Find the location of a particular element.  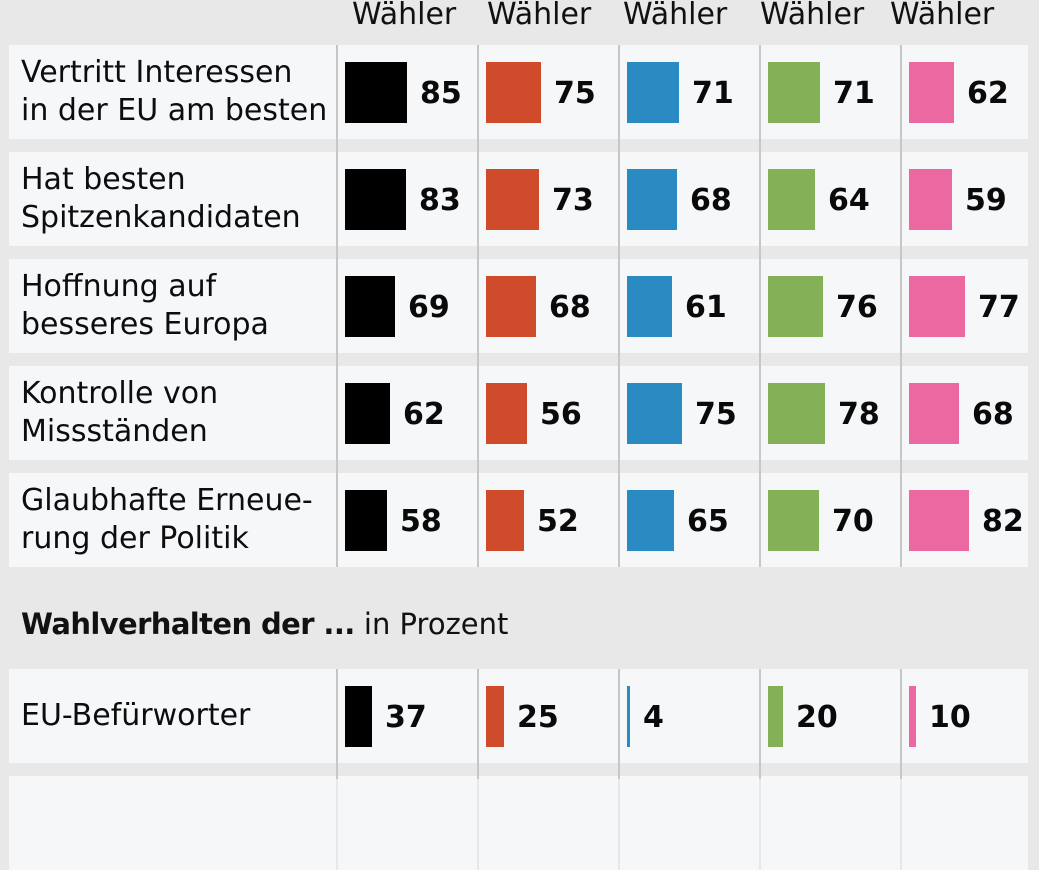

table-row-partial is located at coordinates (519, 823).